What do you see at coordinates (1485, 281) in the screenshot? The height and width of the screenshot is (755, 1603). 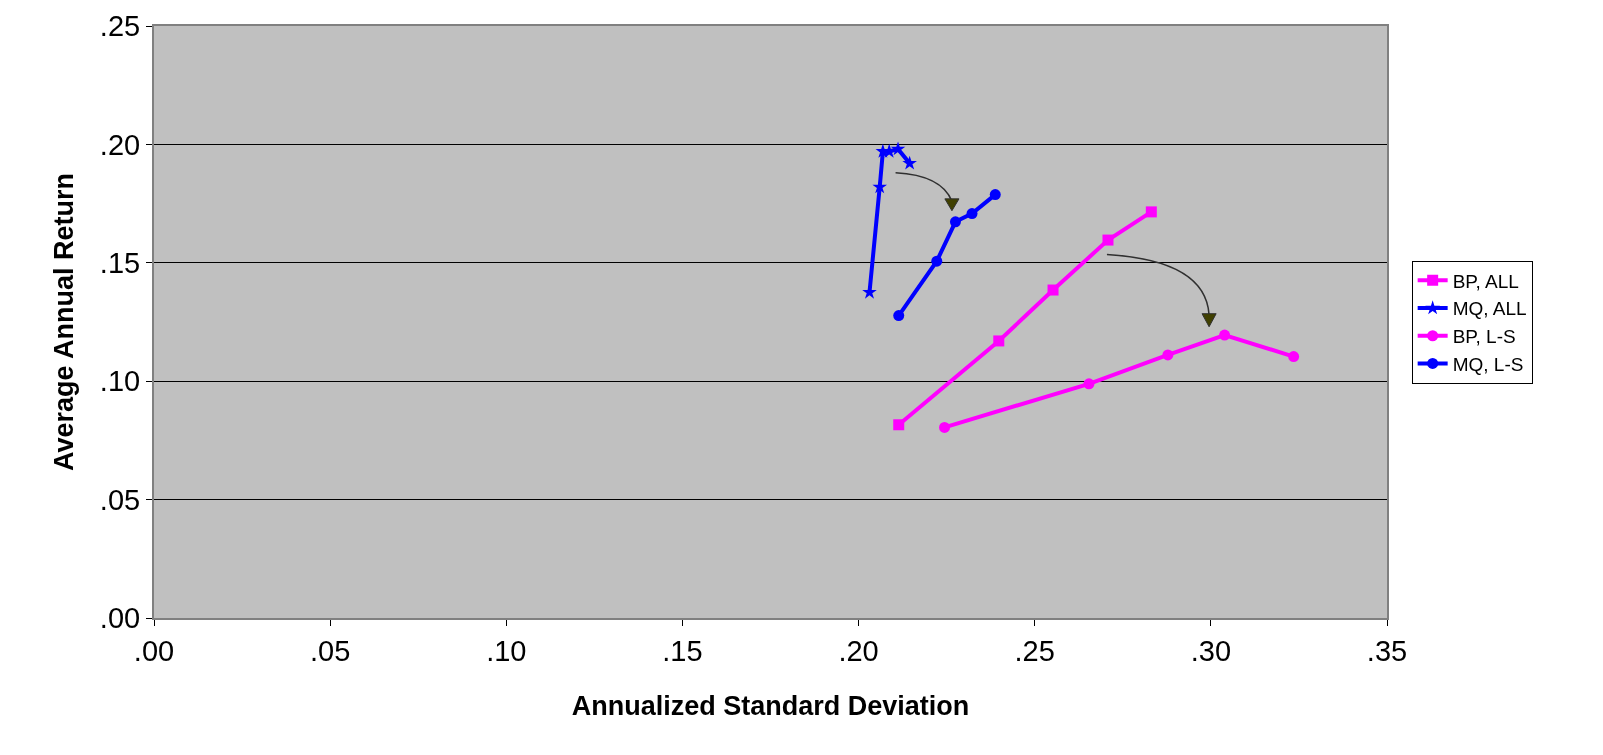 I see `legend-label: BP, ALL` at bounding box center [1485, 281].